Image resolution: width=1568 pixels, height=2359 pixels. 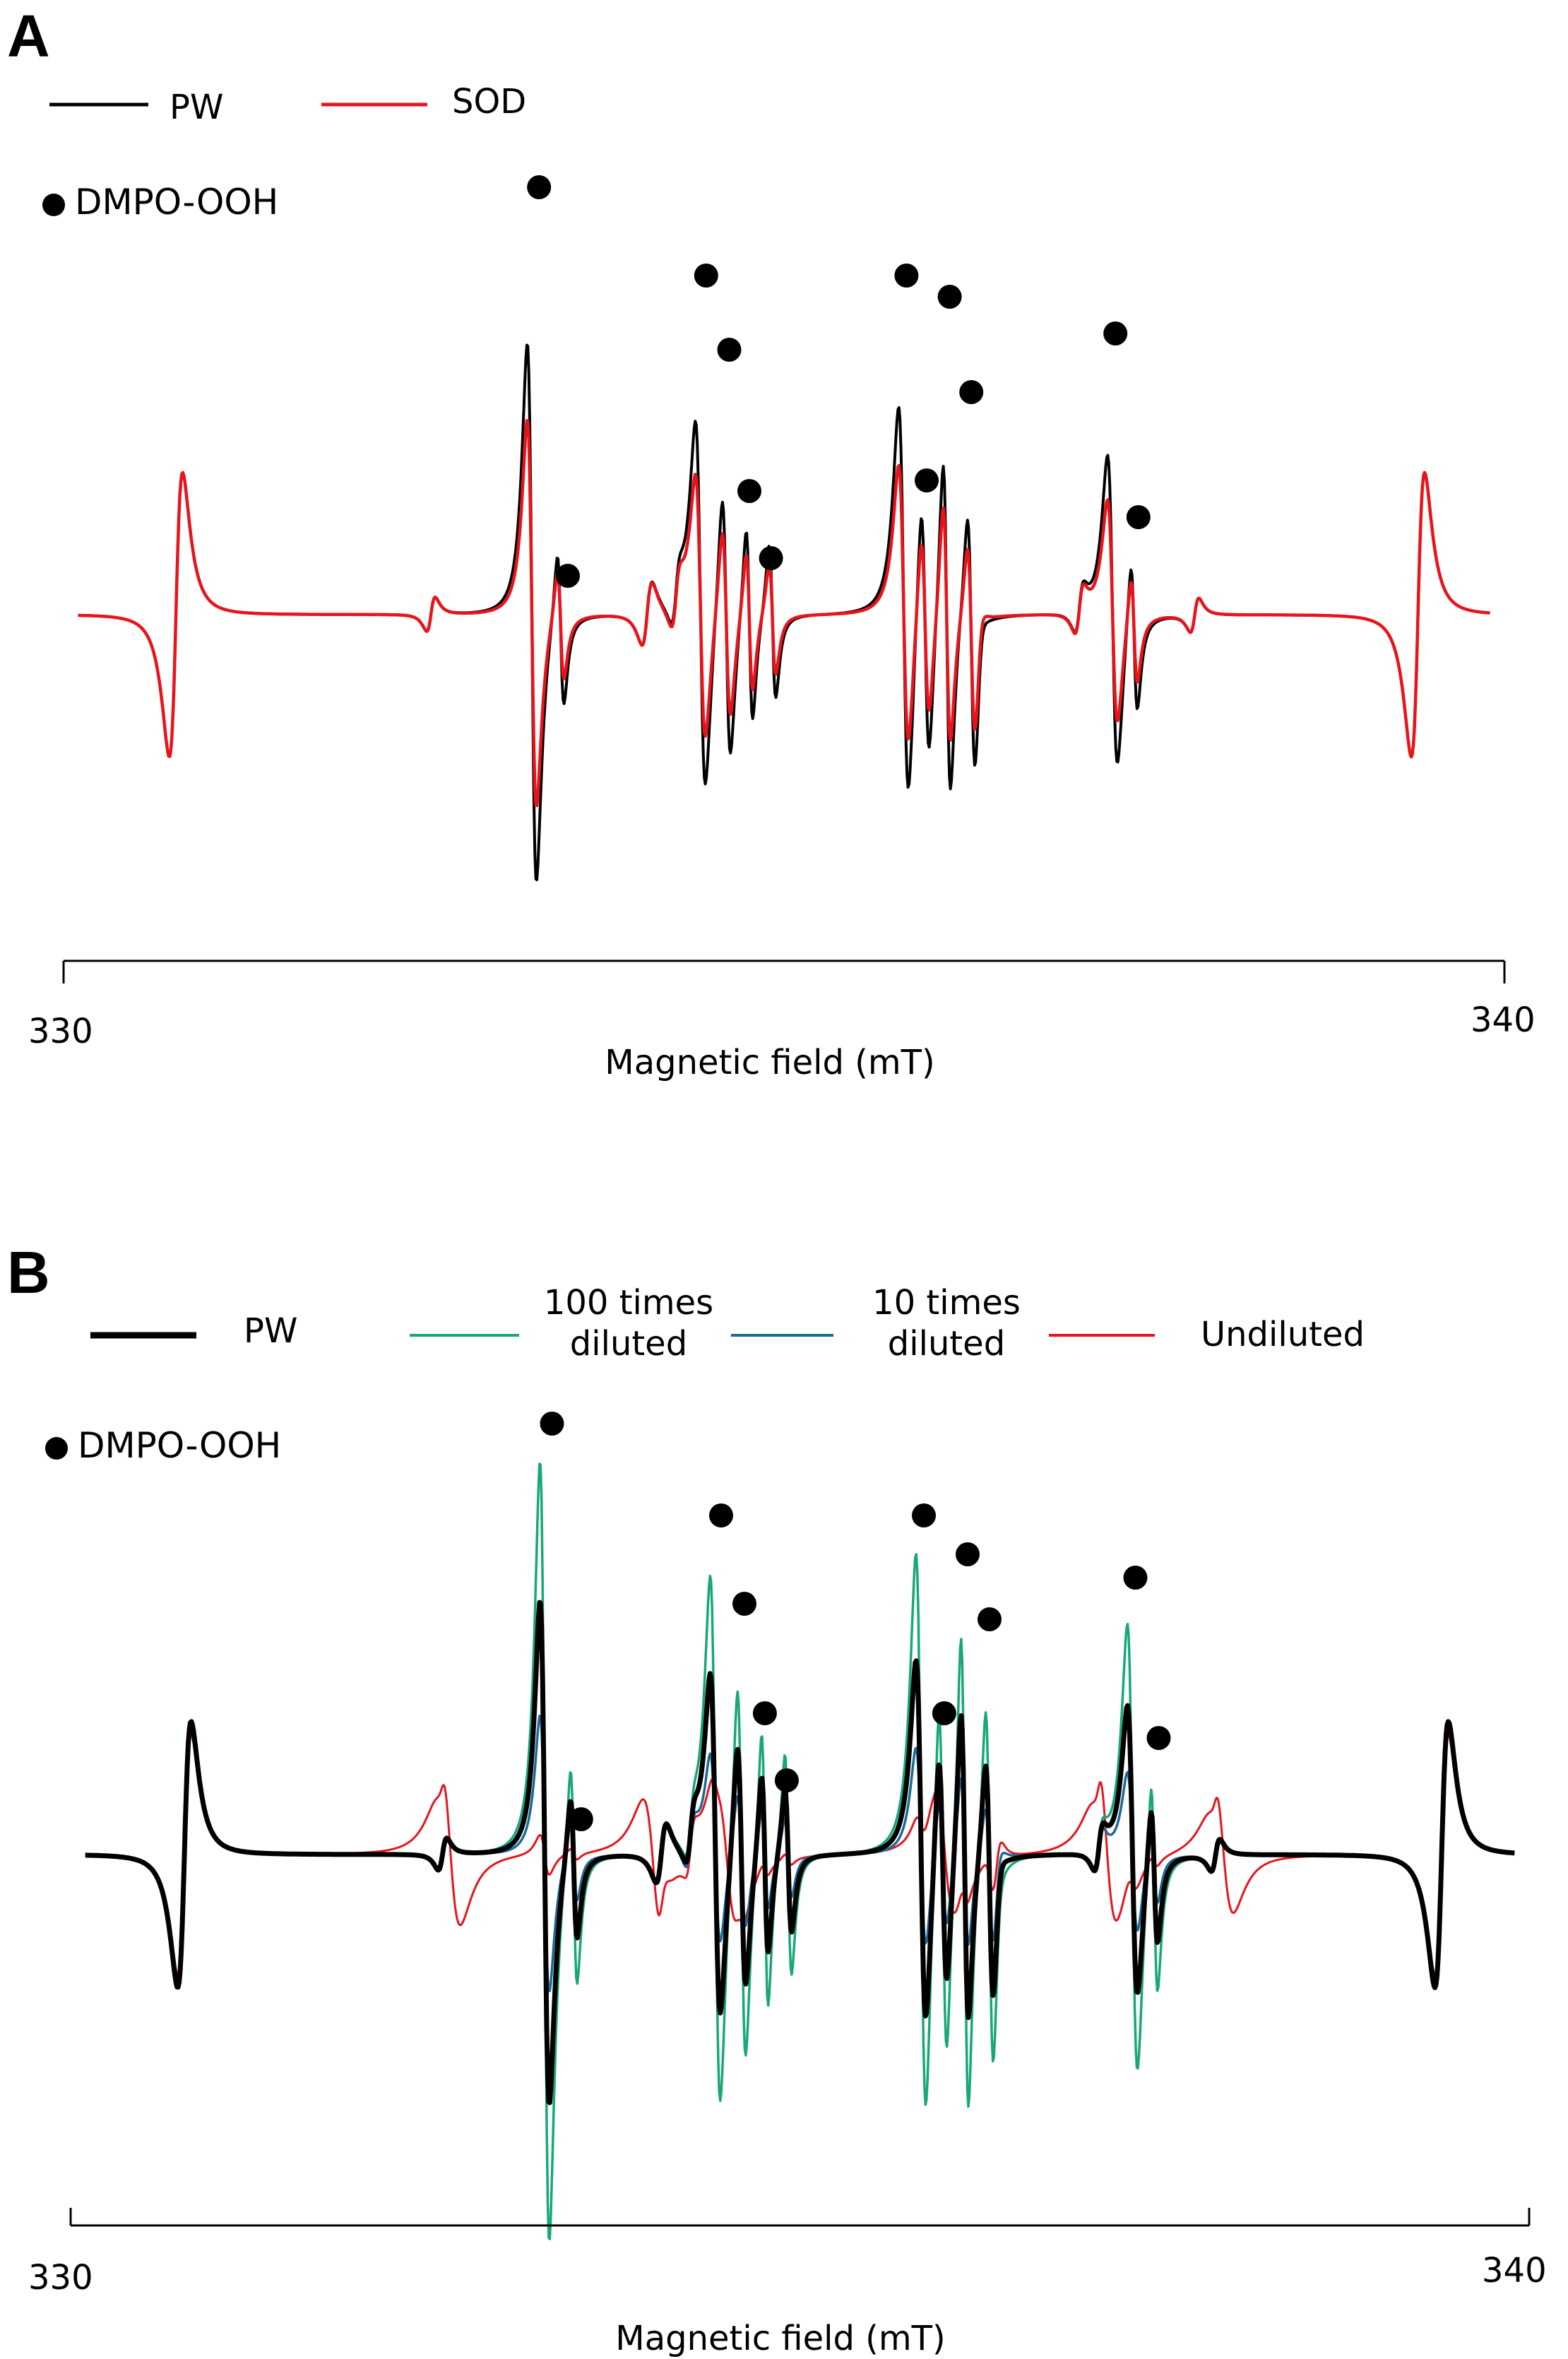 I want to click on legend-b-label-pw: PW, so click(x=270, y=1331).